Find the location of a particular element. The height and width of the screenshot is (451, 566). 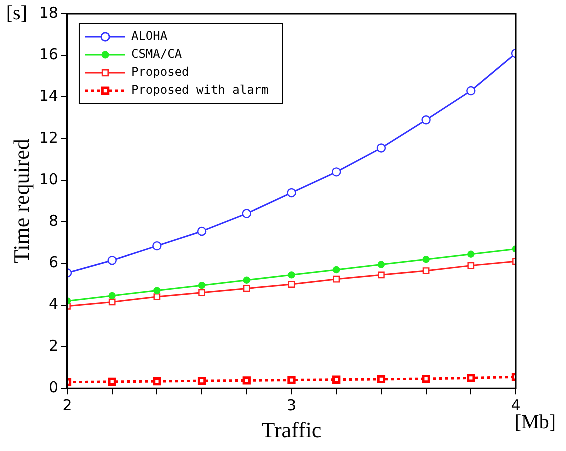

legend-label: CSMA/CA is located at coordinates (157, 54).